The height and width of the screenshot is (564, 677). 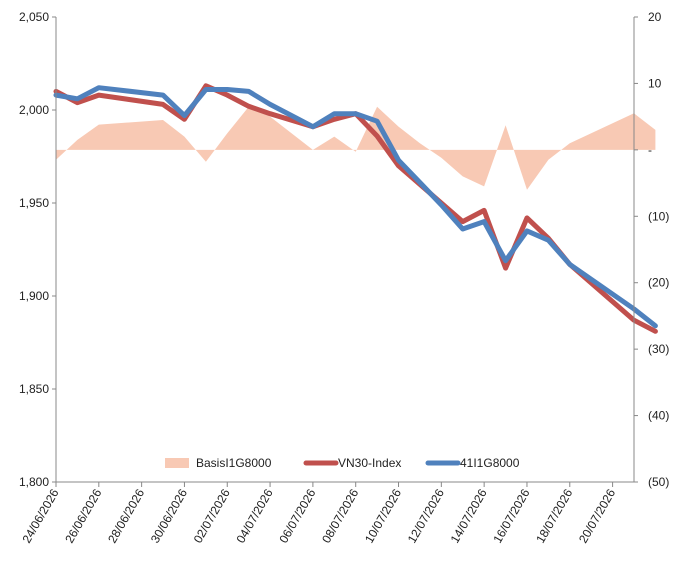 What do you see at coordinates (83, 515) in the screenshot?
I see `x-tick-label: 26/06/2026` at bounding box center [83, 515].